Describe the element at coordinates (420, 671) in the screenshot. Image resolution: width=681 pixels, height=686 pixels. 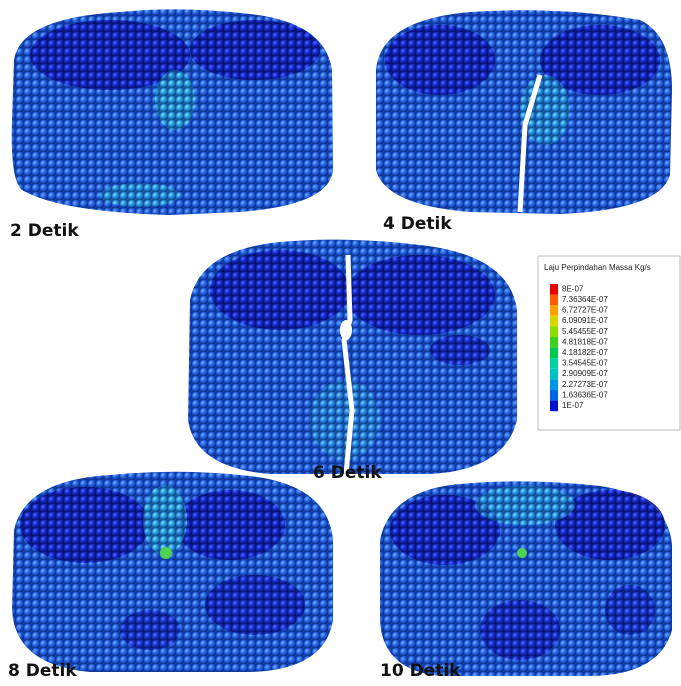
I see `time-label: 10 Detik` at that location.